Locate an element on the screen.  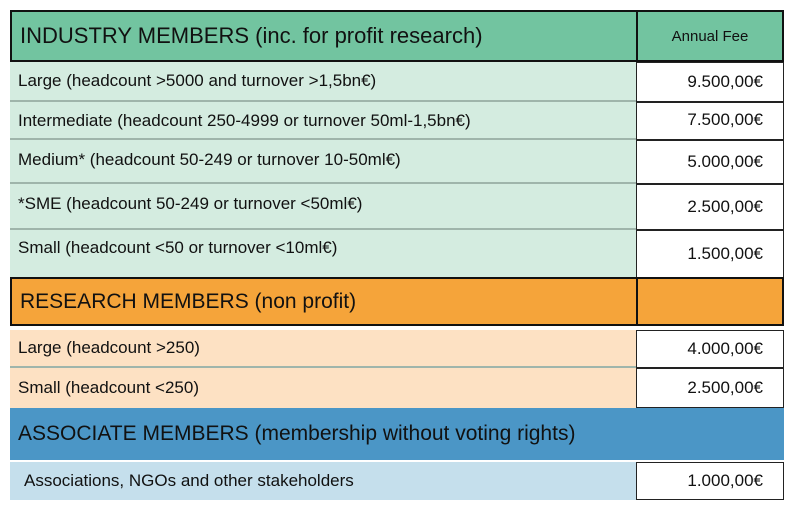
research-fee-header is located at coordinates (710, 301).